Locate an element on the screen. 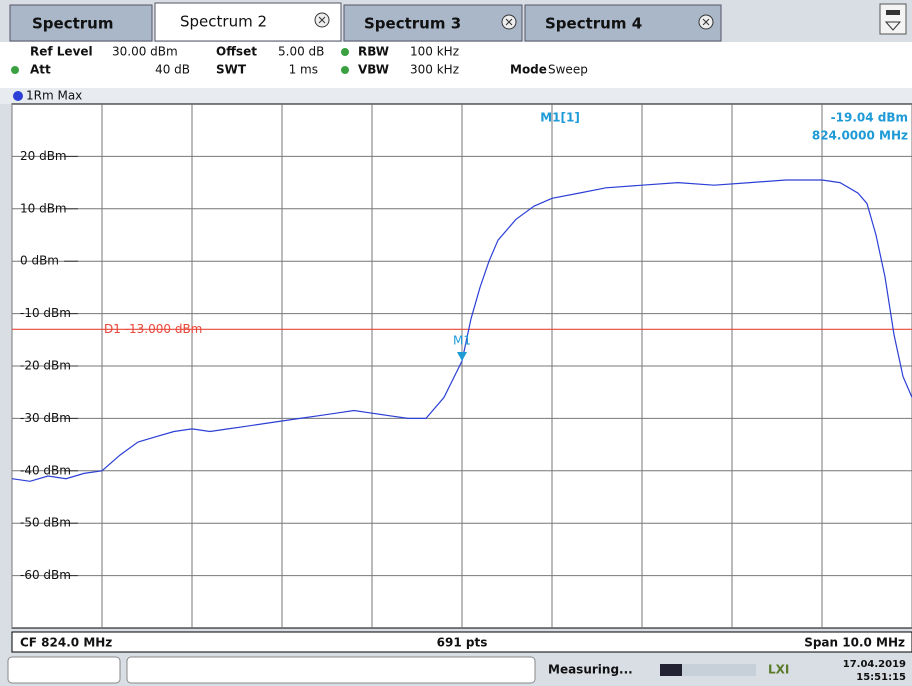 This screenshot has width=912, height=686. progress is located at coordinates (708, 670).